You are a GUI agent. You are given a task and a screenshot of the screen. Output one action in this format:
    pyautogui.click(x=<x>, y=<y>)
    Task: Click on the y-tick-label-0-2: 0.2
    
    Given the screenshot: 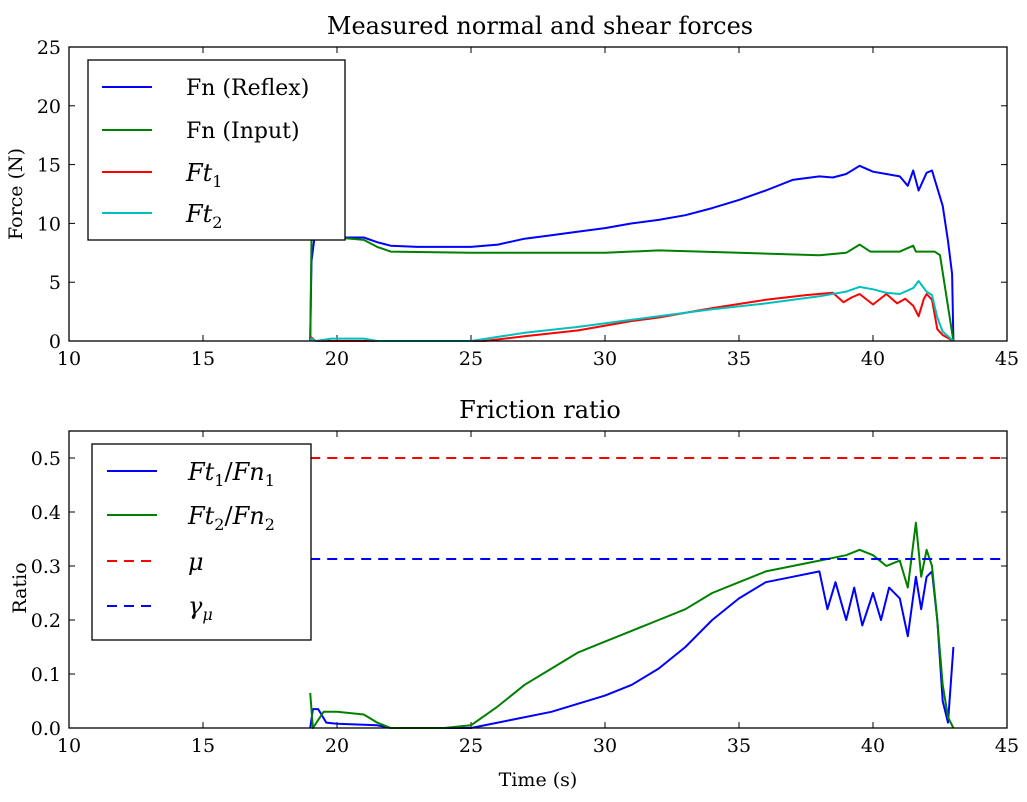 What is the action you would take?
    pyautogui.click(x=46, y=621)
    